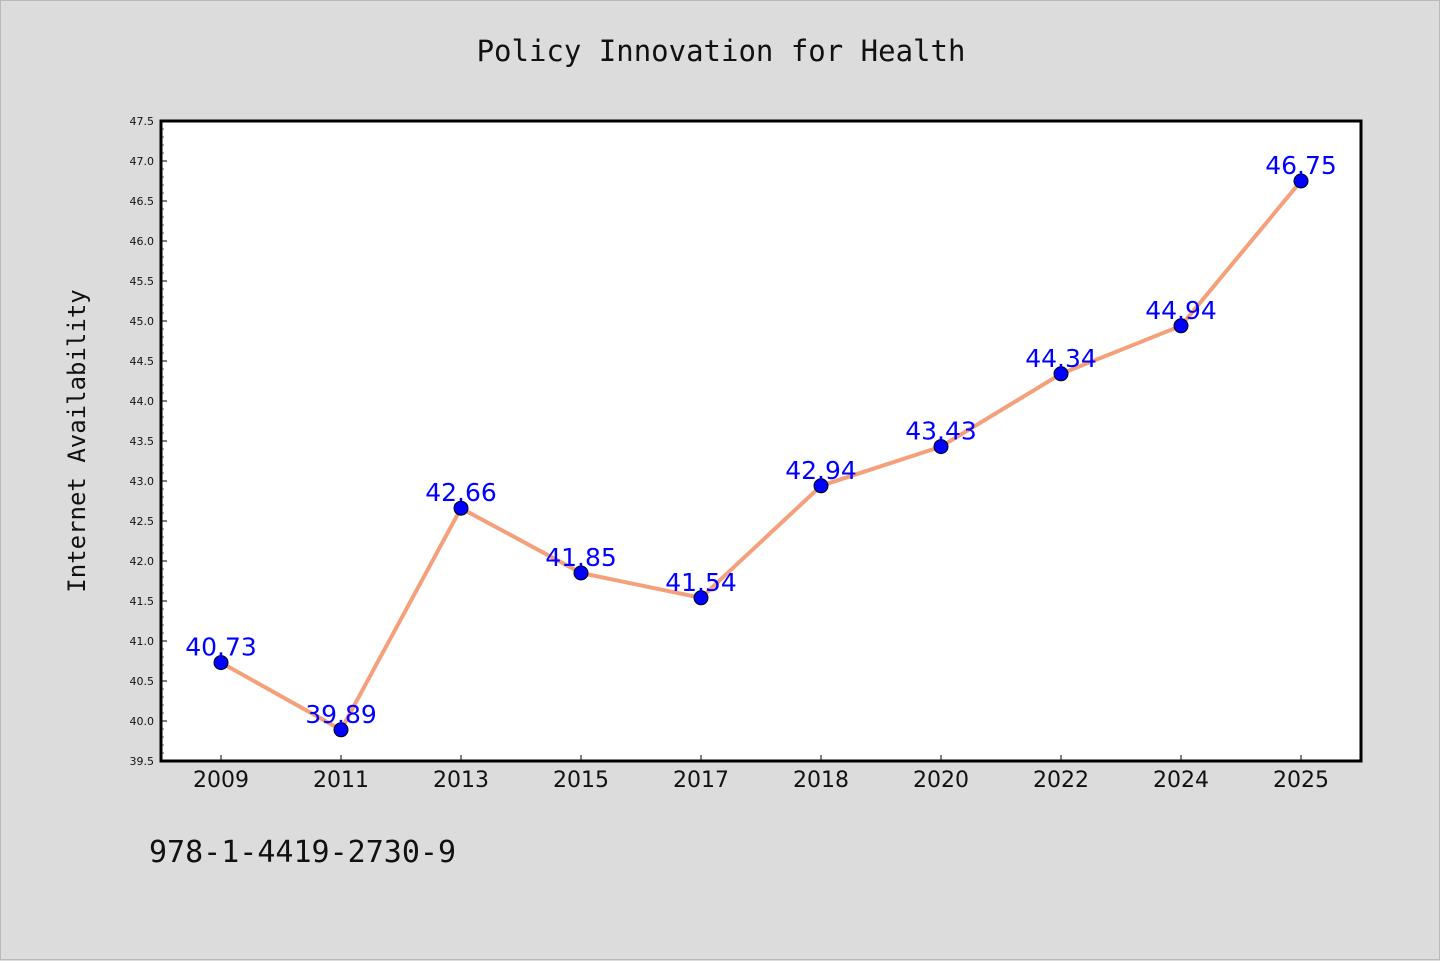  I want to click on x-tick-label: 2018, so click(821, 780).